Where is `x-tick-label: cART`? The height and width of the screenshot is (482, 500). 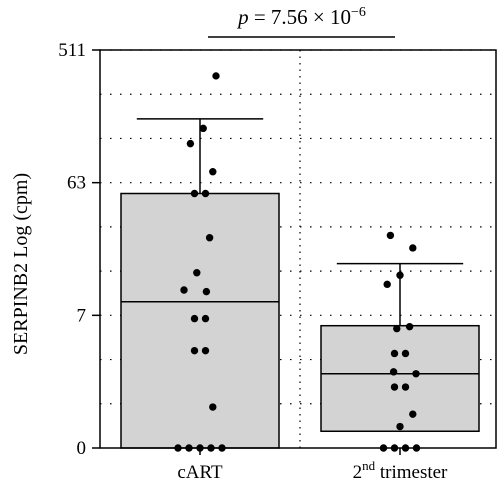
x-tick-label: cART is located at coordinates (200, 472).